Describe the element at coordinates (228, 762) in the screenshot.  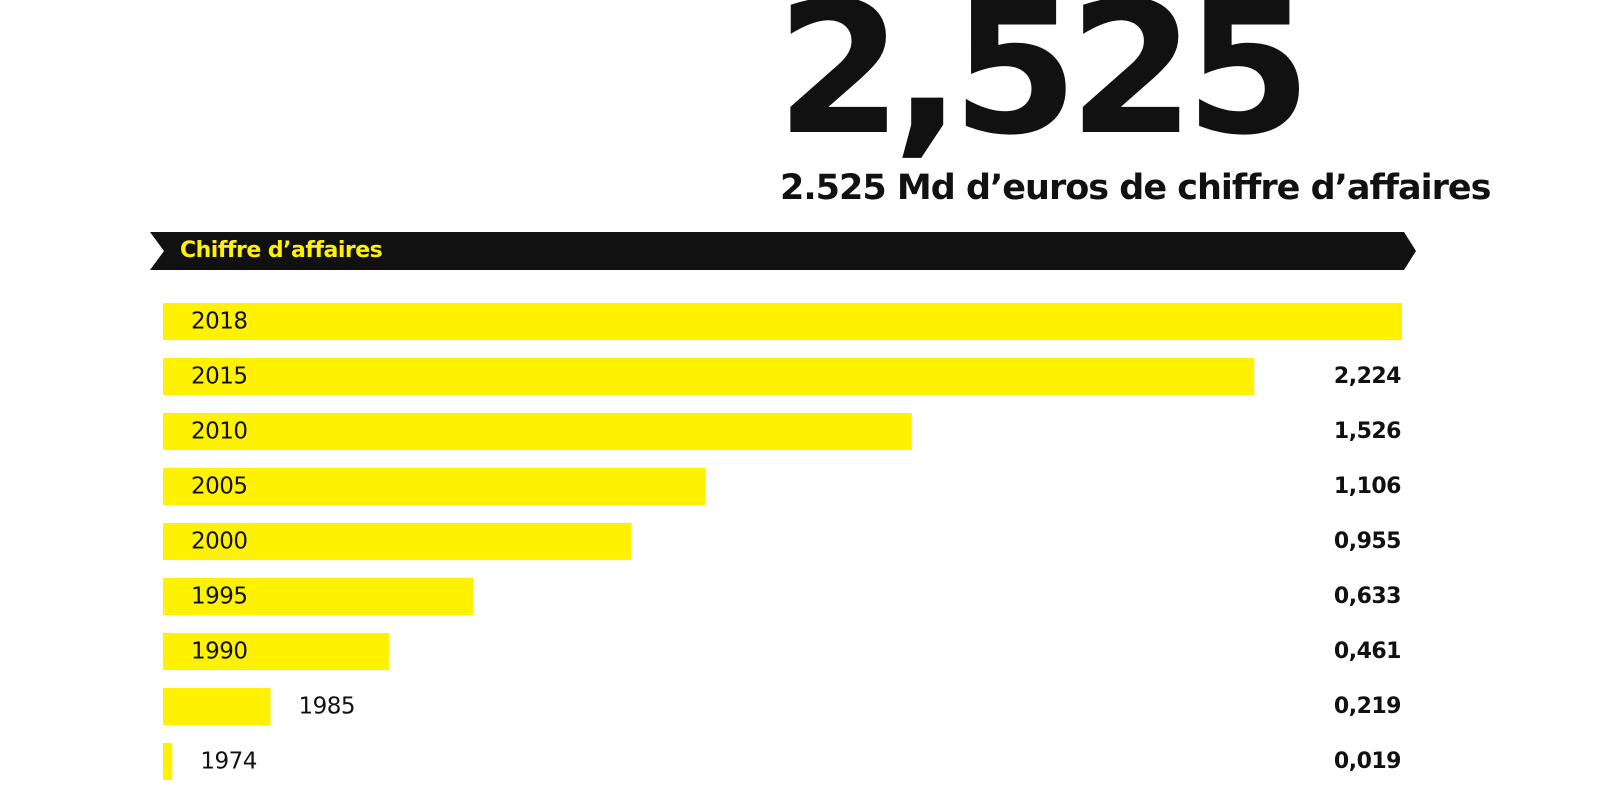
I see `category-label-1974: 1974` at that location.